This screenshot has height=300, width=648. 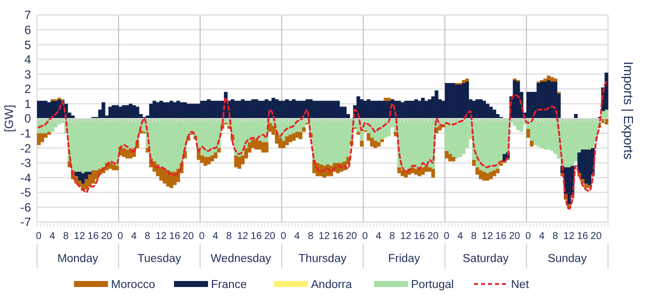 What do you see at coordinates (28, 119) in the screenshot?
I see `y-tick-label: 0` at bounding box center [28, 119].